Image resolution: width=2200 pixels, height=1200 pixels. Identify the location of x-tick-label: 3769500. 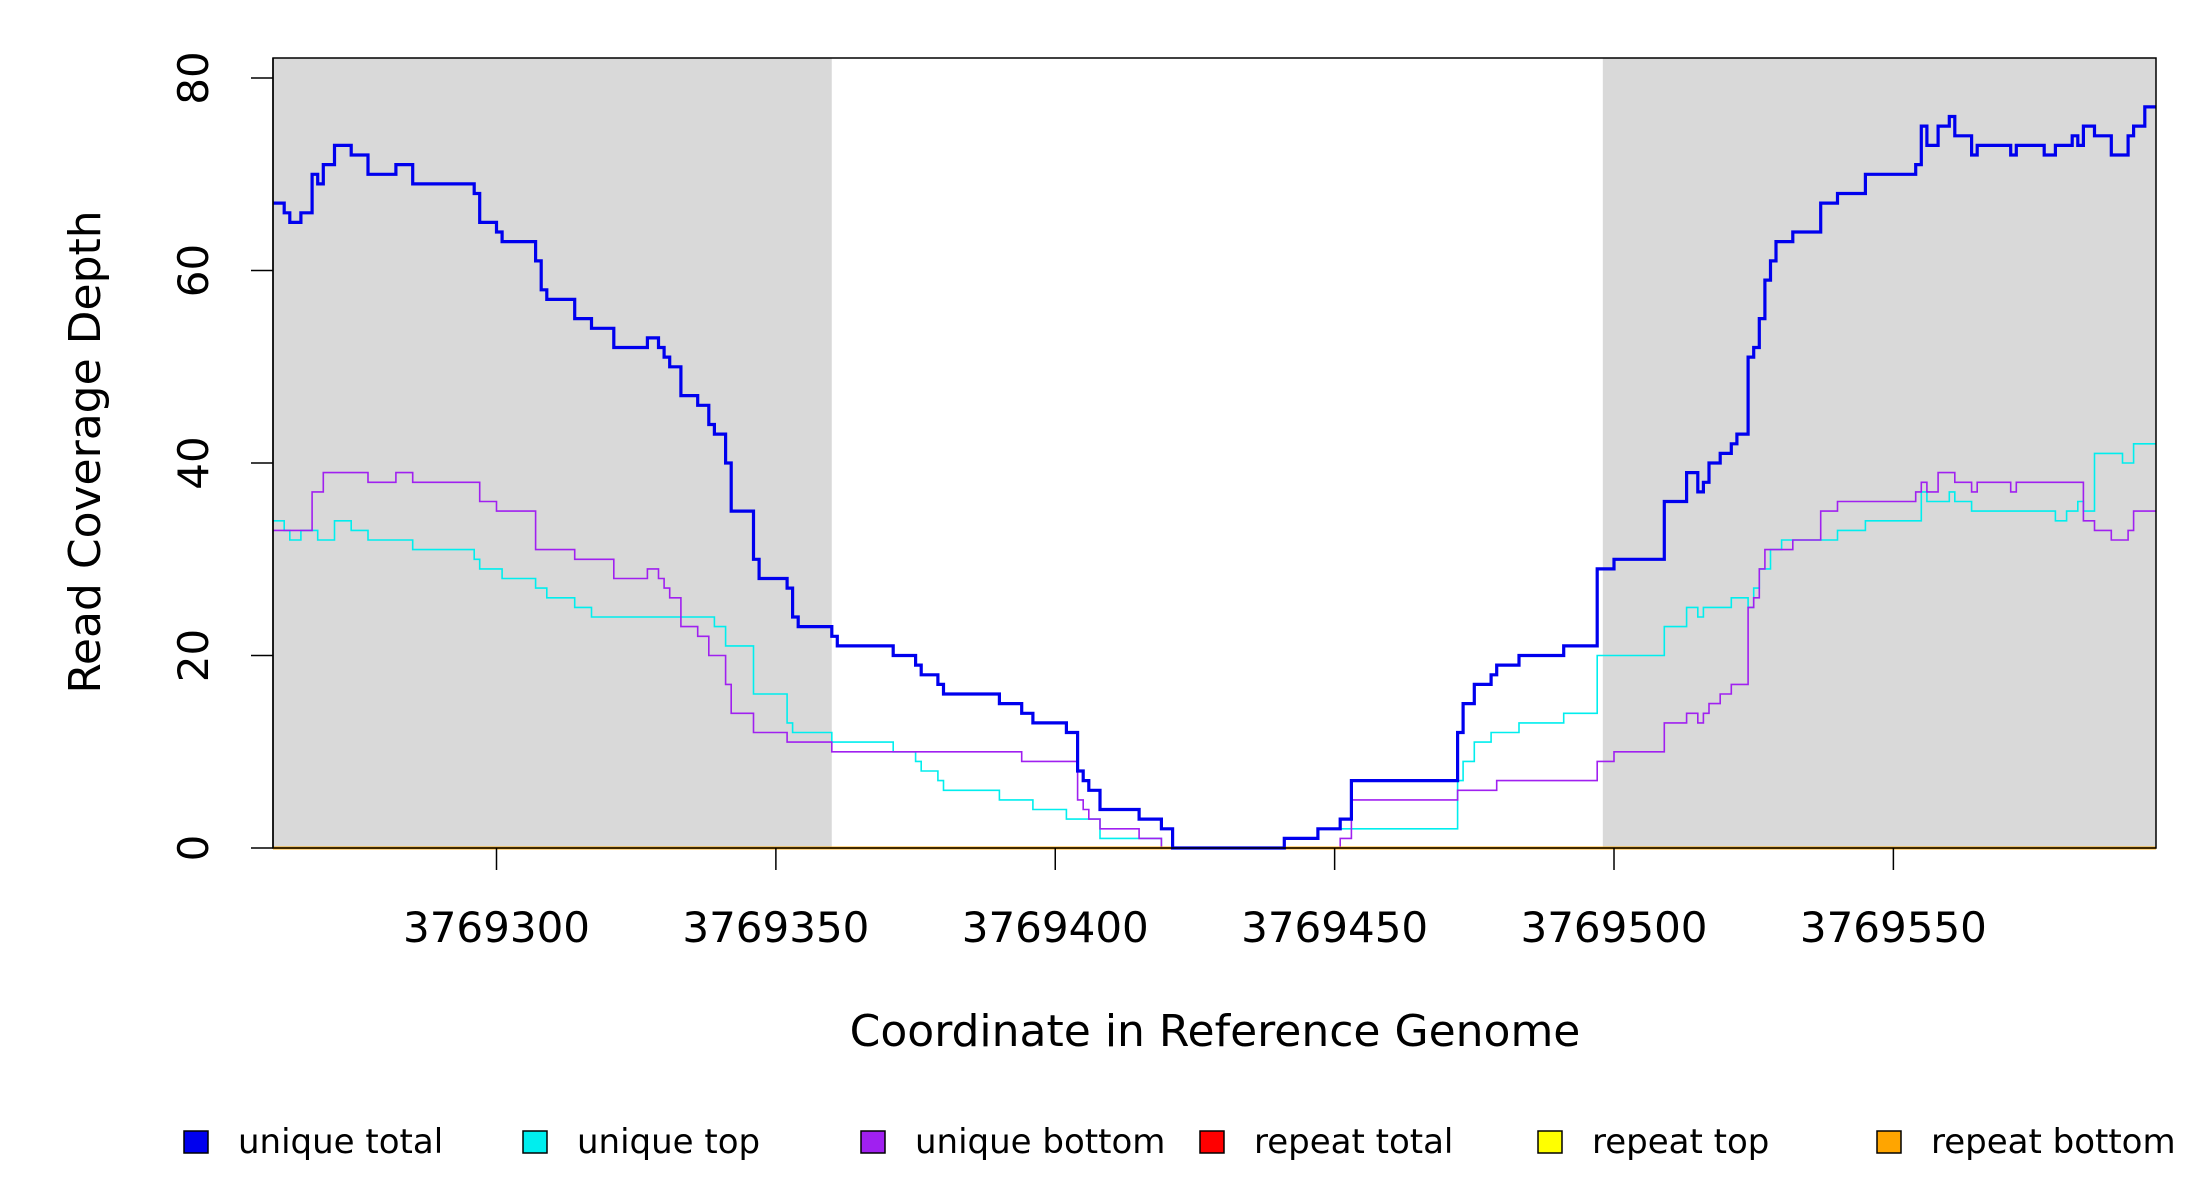
(1613, 927).